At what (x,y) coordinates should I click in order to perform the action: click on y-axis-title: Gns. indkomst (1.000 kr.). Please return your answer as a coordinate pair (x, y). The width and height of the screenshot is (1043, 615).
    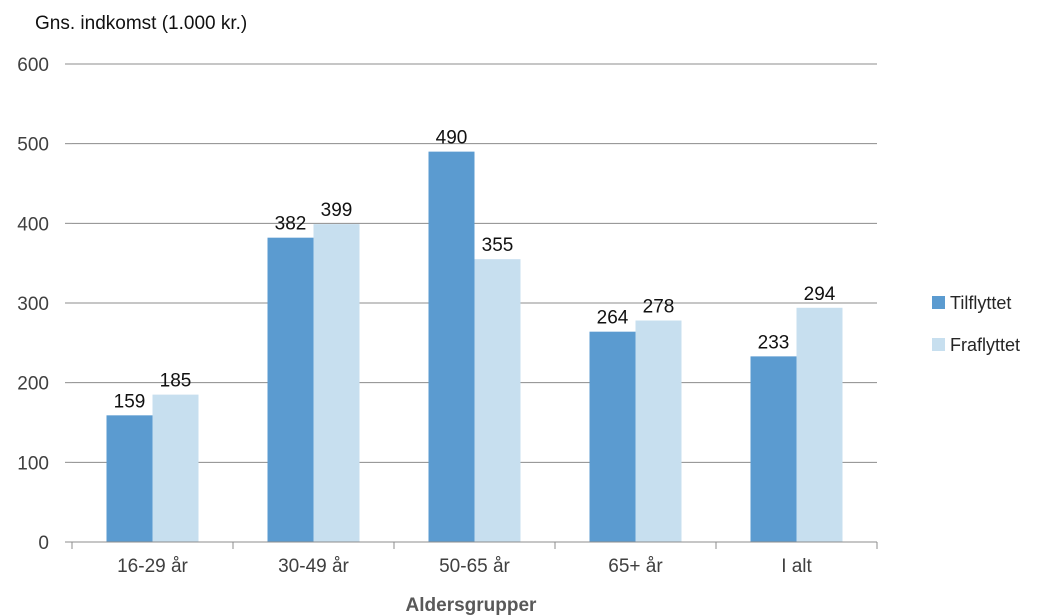
    Looking at the image, I should click on (141, 23).